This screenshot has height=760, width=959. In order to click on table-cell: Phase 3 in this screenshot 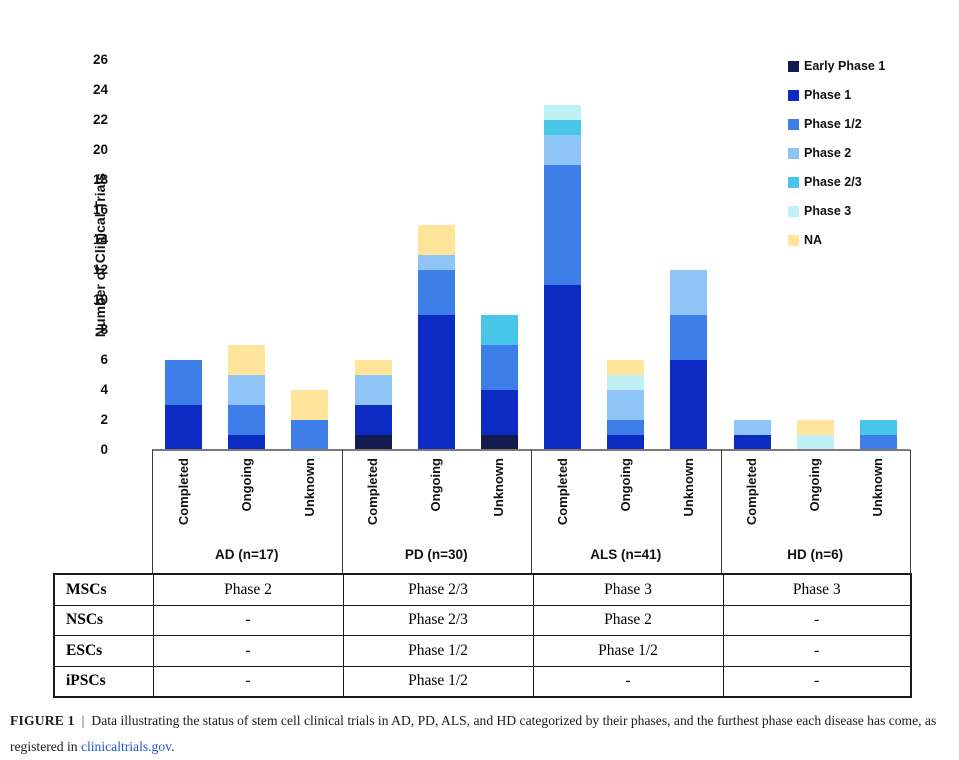, I will do `click(628, 589)`.